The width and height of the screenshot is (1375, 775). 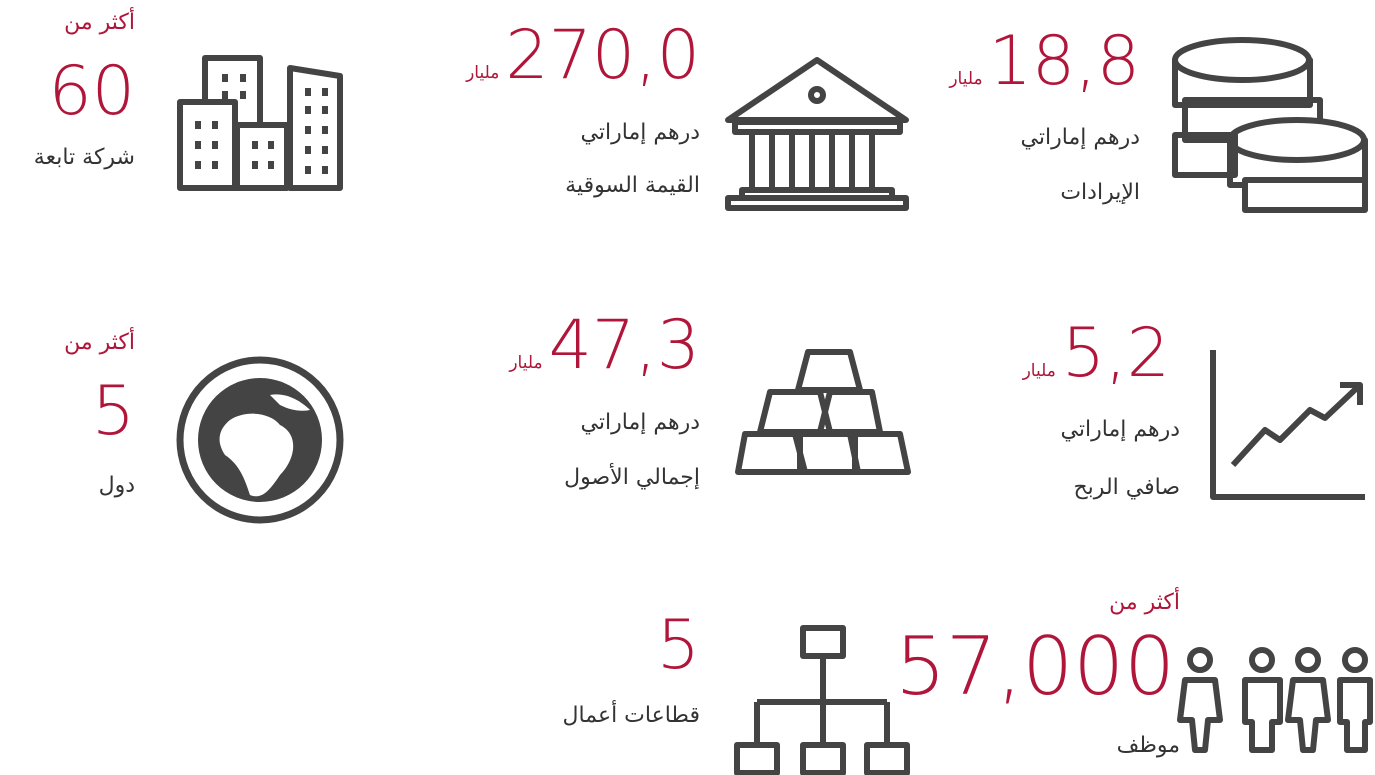 What do you see at coordinates (632, 185) in the screenshot?
I see `stat-label: القيمة السوقية` at bounding box center [632, 185].